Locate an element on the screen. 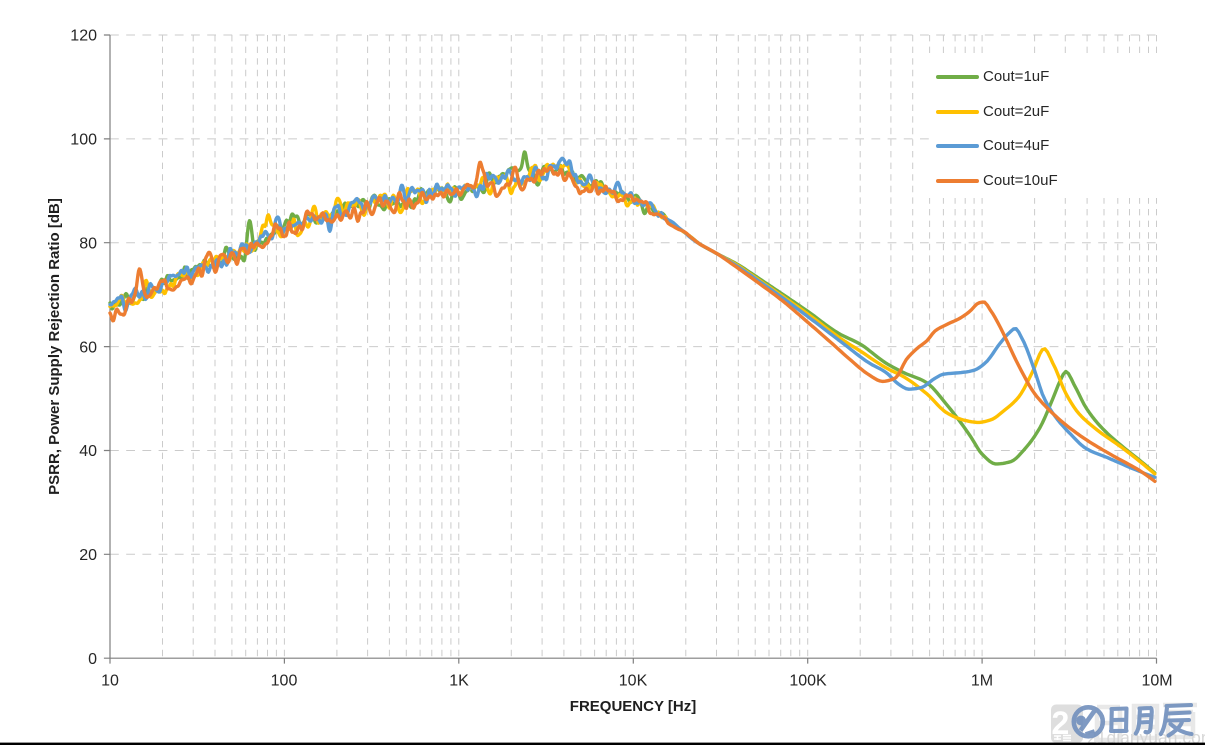 This screenshot has height=745, width=1205. svg-text: 2 is located at coordinates (1061, 723).